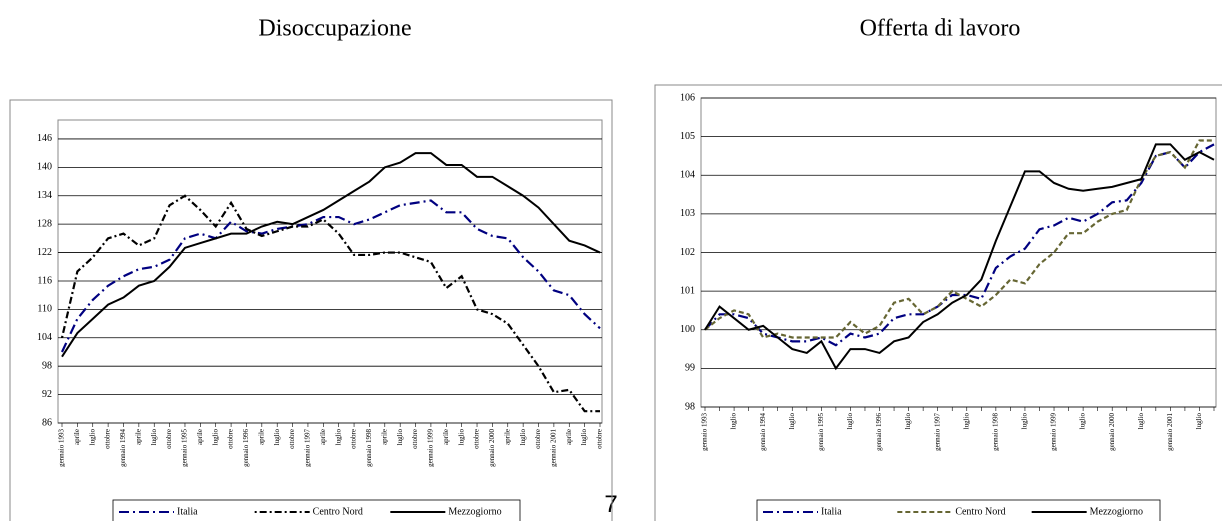  I want to click on y-tick-label: 103, so click(687, 213).